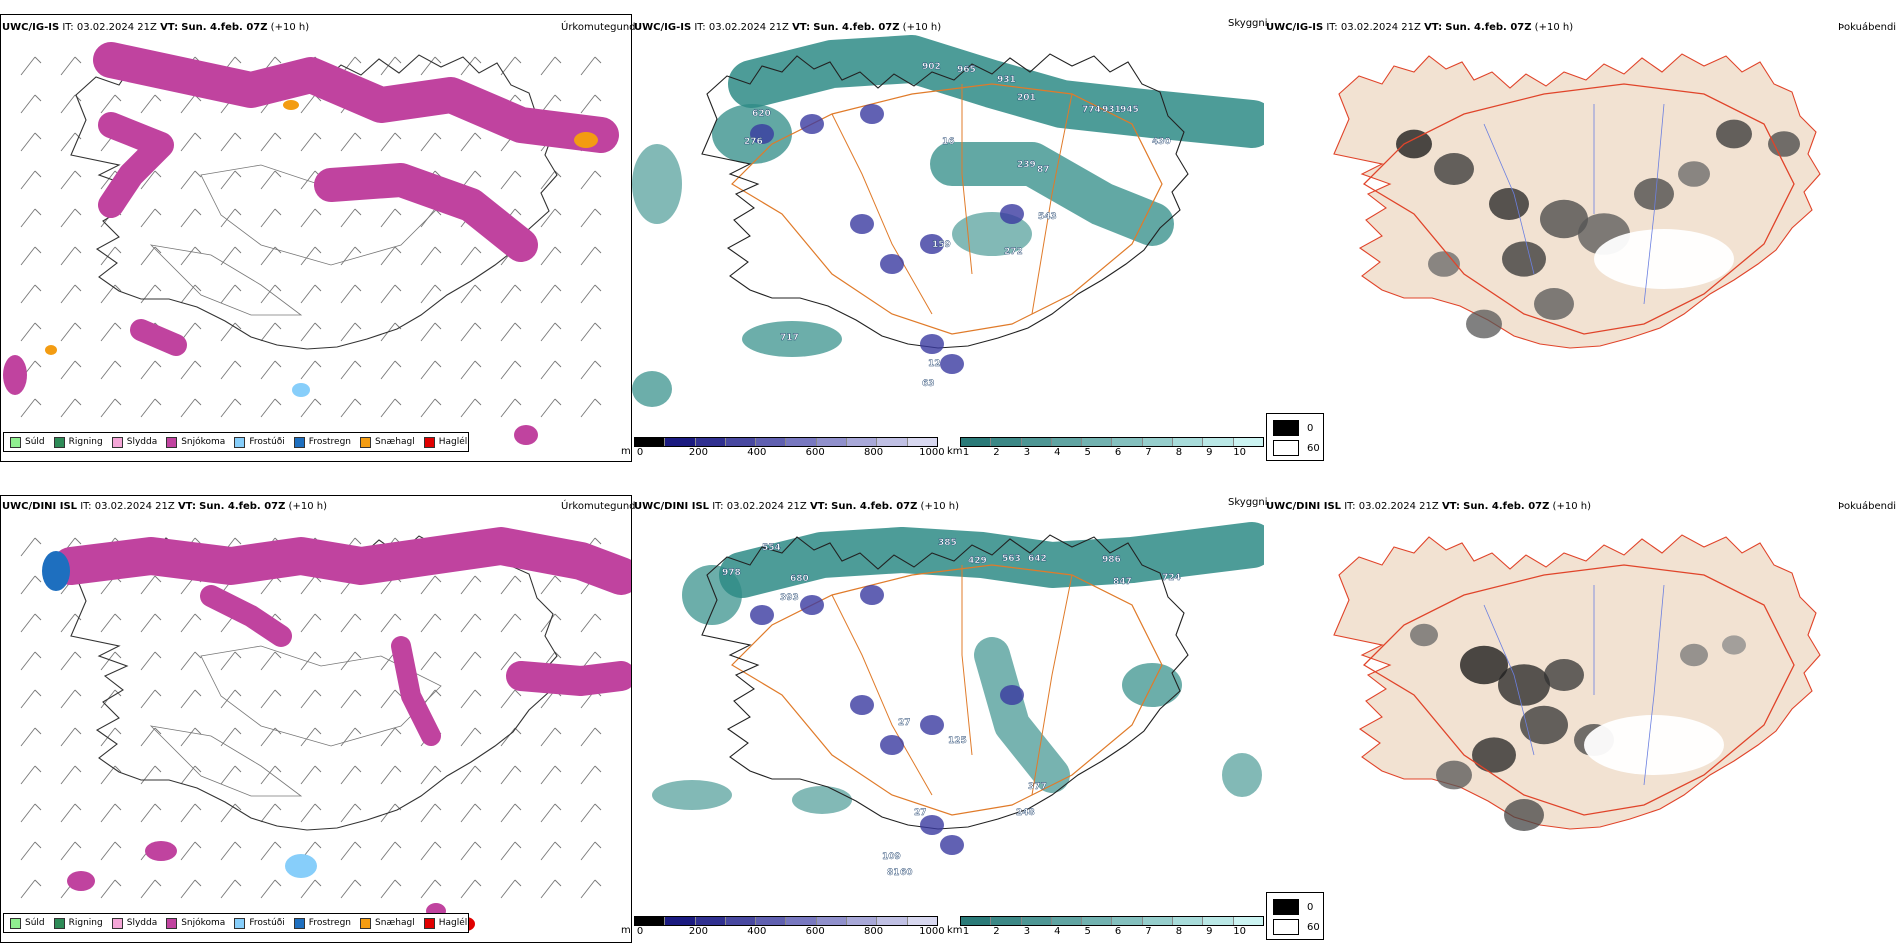 The width and height of the screenshot is (1900, 950). What do you see at coordinates (753, 142) in the screenshot?
I see `ceiling-value-label: 276` at bounding box center [753, 142].